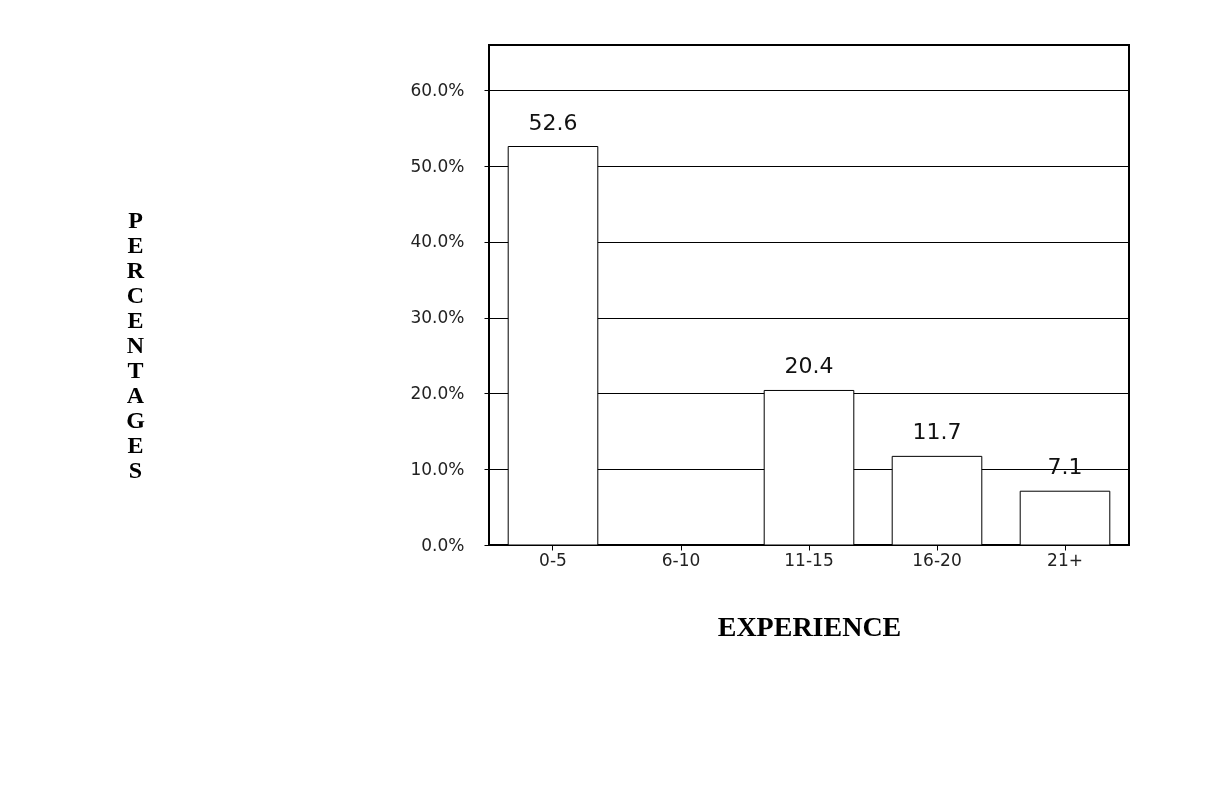  Describe the element at coordinates (135, 344) in the screenshot. I see `text: PERCENTAGES` at that location.